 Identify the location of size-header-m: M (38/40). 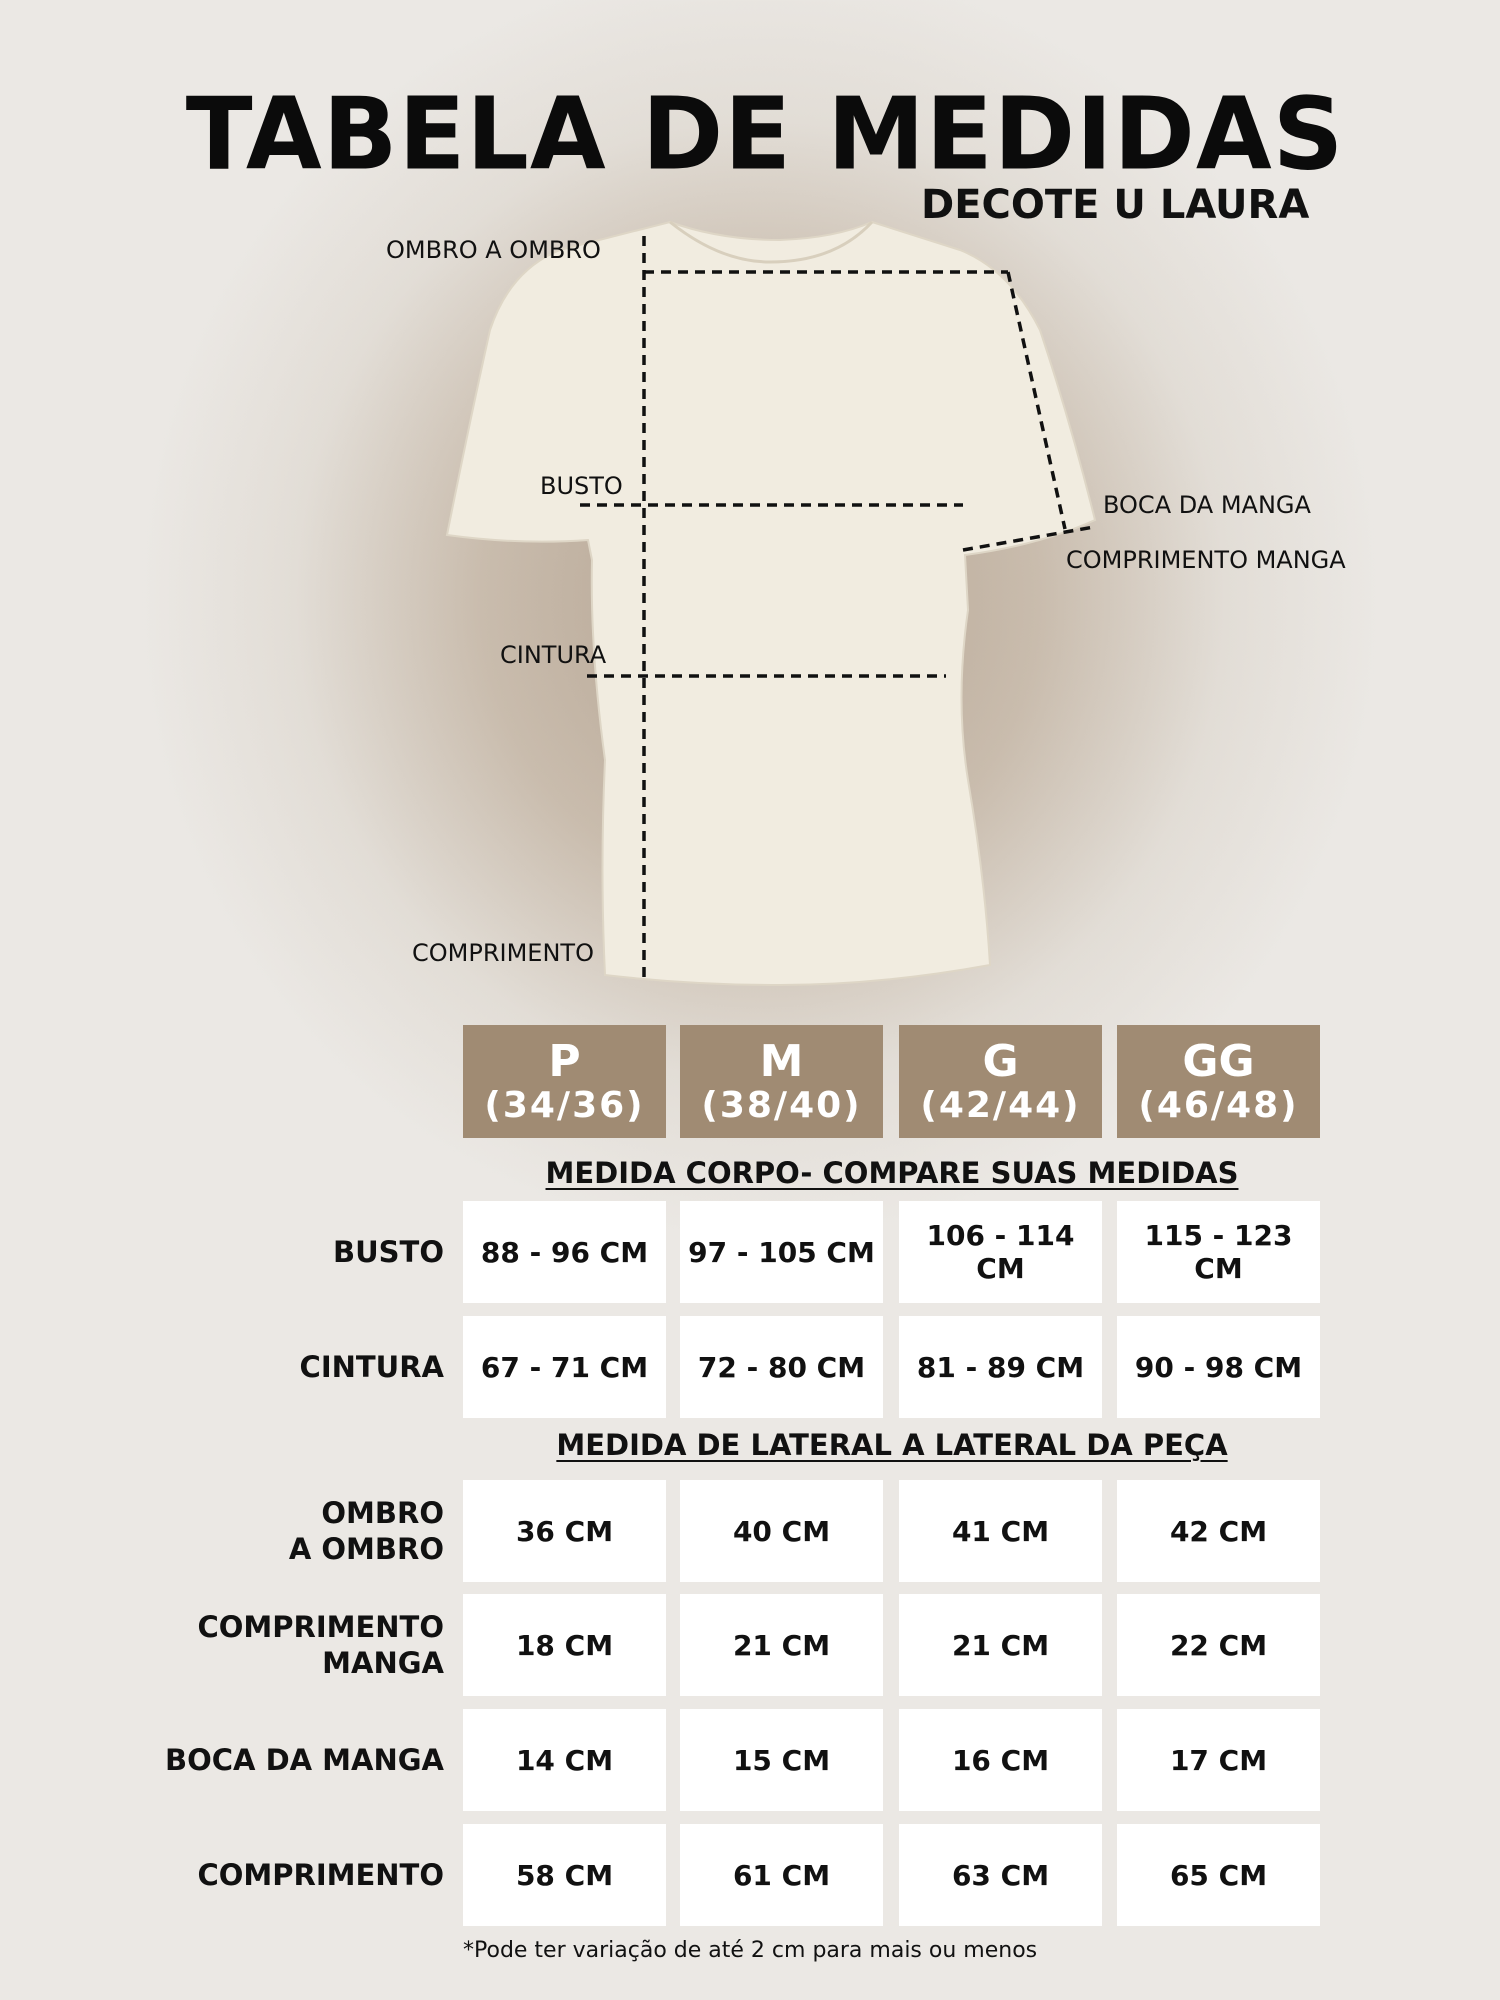
(781, 1081).